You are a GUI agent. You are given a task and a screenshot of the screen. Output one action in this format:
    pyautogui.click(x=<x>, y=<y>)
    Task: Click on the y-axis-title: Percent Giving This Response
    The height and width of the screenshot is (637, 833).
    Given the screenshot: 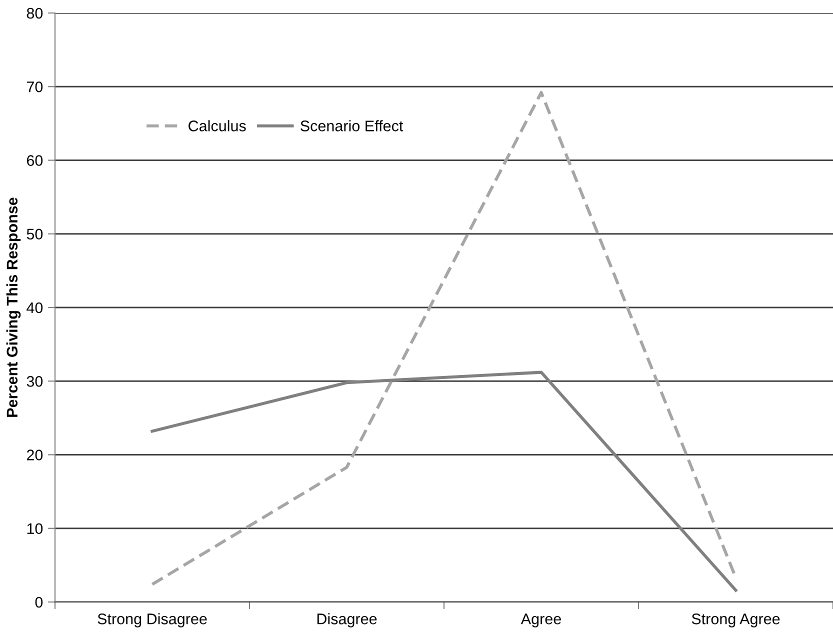 What is the action you would take?
    pyautogui.click(x=13, y=307)
    